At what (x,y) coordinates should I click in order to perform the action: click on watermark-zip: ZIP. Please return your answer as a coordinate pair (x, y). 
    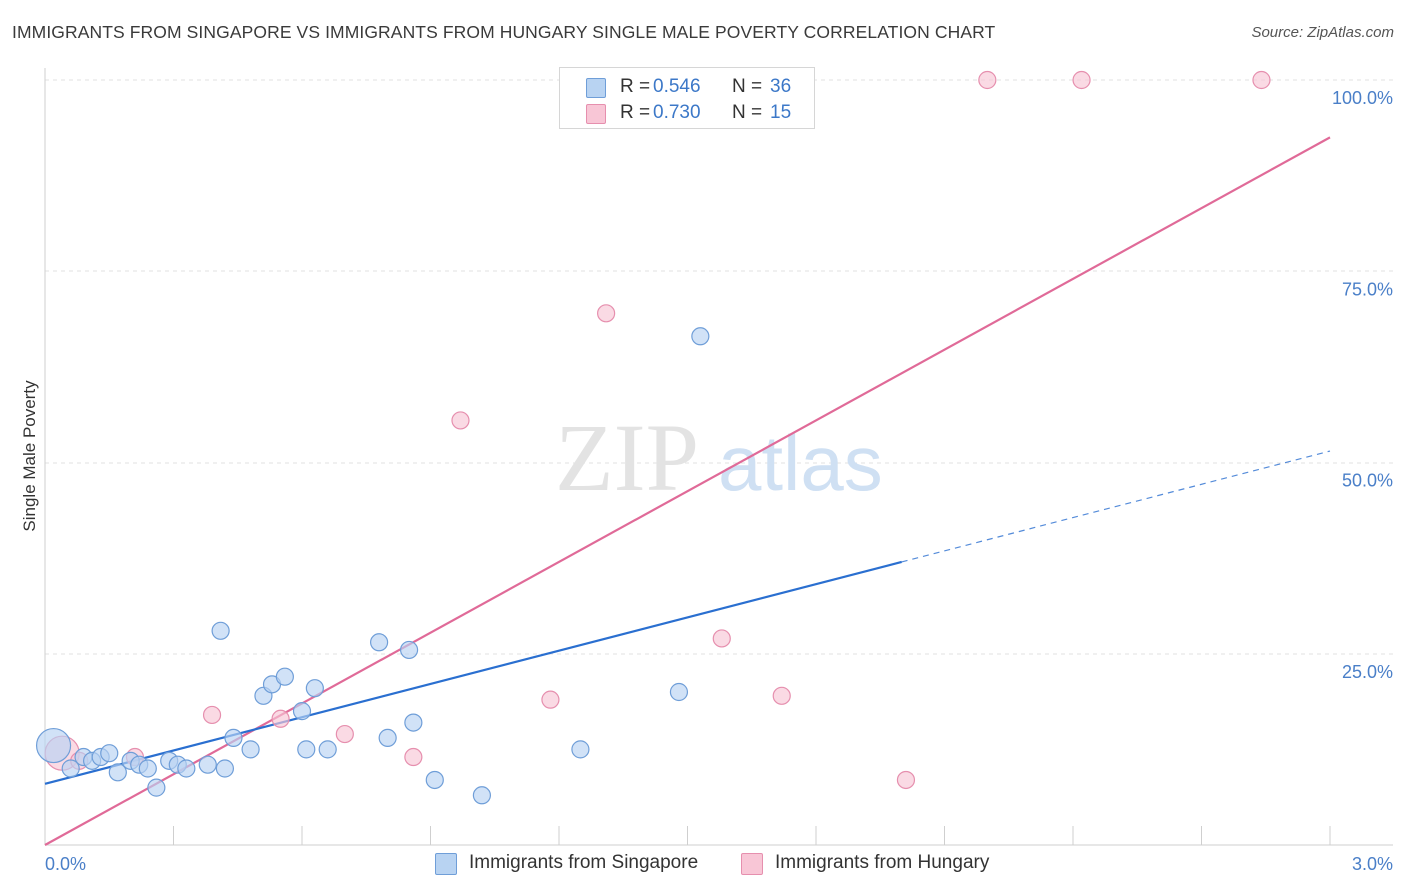
    Looking at the image, I should click on (627, 457).